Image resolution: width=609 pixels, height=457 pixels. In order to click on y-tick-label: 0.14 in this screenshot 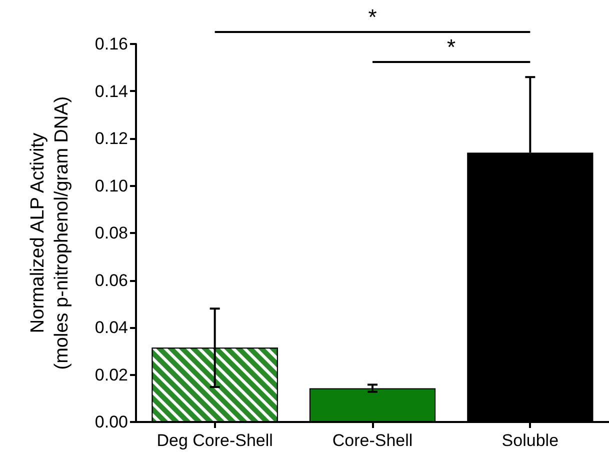, I will do `click(111, 91)`.